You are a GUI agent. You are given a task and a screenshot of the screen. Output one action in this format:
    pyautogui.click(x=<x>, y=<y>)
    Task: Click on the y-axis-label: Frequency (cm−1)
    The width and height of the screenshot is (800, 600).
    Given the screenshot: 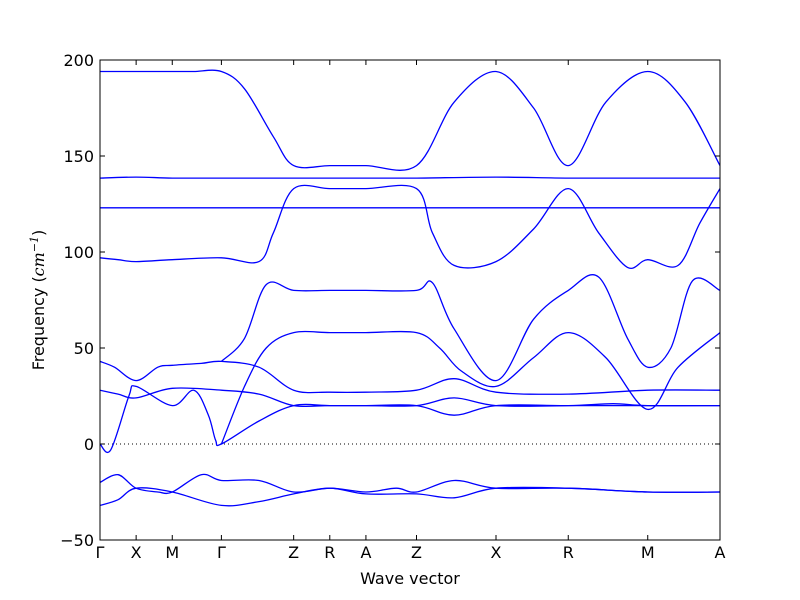 What is the action you would take?
    pyautogui.click(x=38, y=300)
    